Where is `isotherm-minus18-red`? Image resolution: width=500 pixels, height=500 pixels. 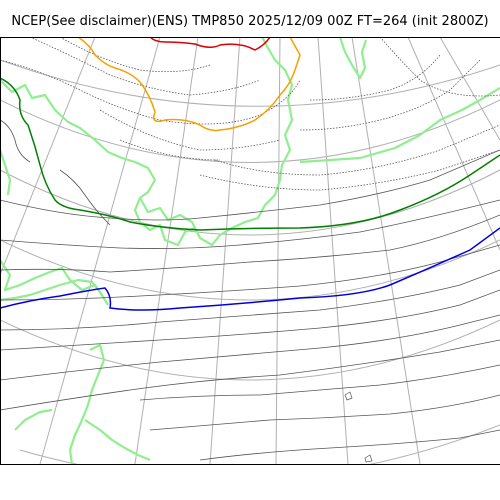 isotherm-minus18-red is located at coordinates (210, 44).